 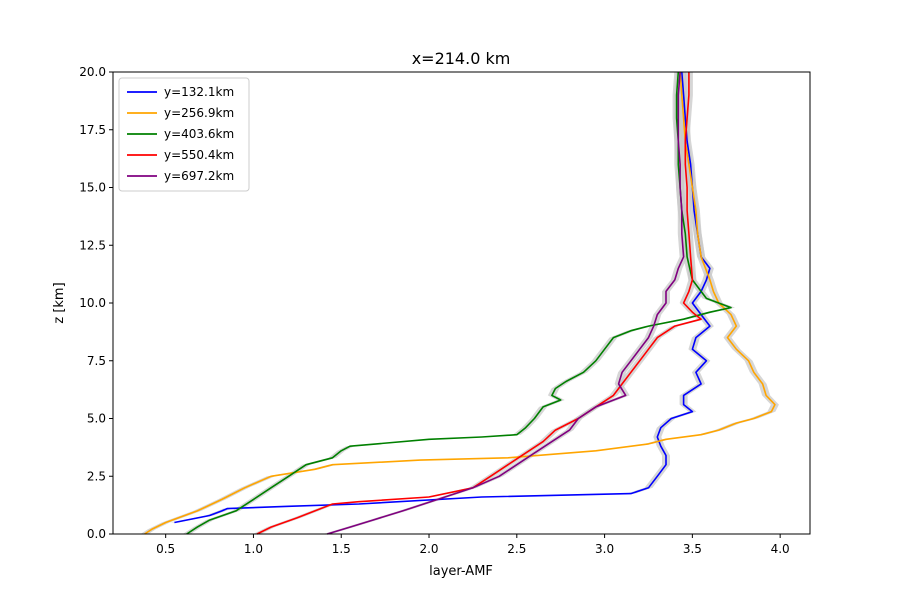 I want to click on y-tick-label: 7.5, so click(x=96, y=361).